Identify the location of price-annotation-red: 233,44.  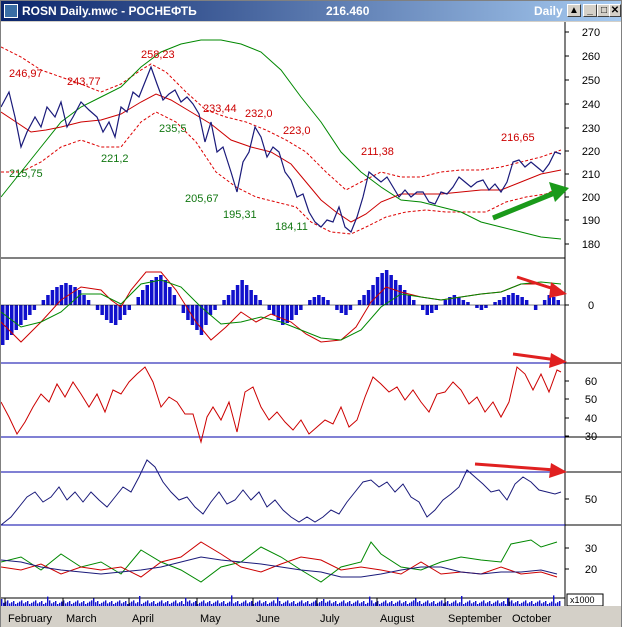
(220, 109).